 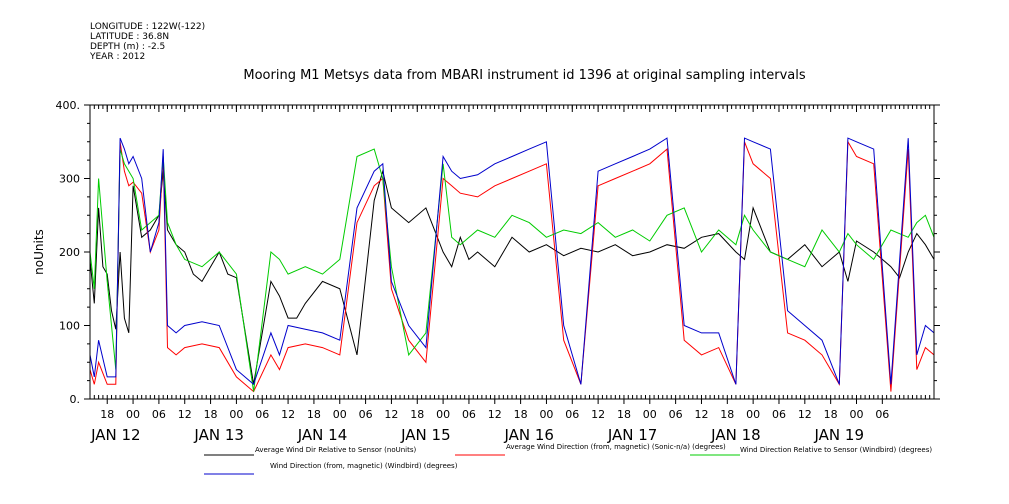 What do you see at coordinates (735, 435) in the screenshot?
I see `x-date-label: JAN 18` at bounding box center [735, 435].